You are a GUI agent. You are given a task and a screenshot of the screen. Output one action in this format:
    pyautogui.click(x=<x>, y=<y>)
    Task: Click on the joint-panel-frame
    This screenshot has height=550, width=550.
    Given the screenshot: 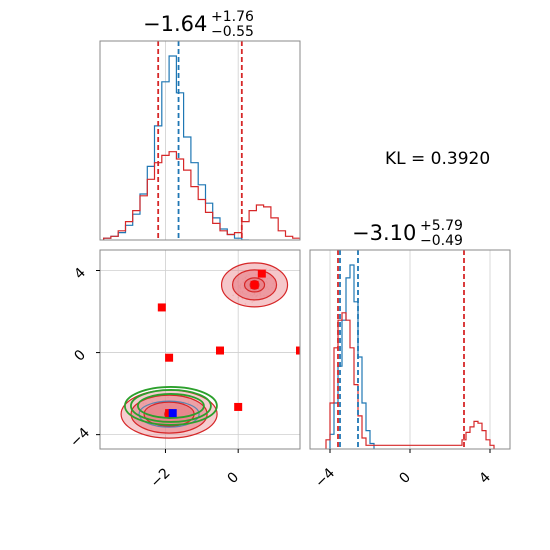 What is the action you would take?
    pyautogui.click(x=200, y=349)
    